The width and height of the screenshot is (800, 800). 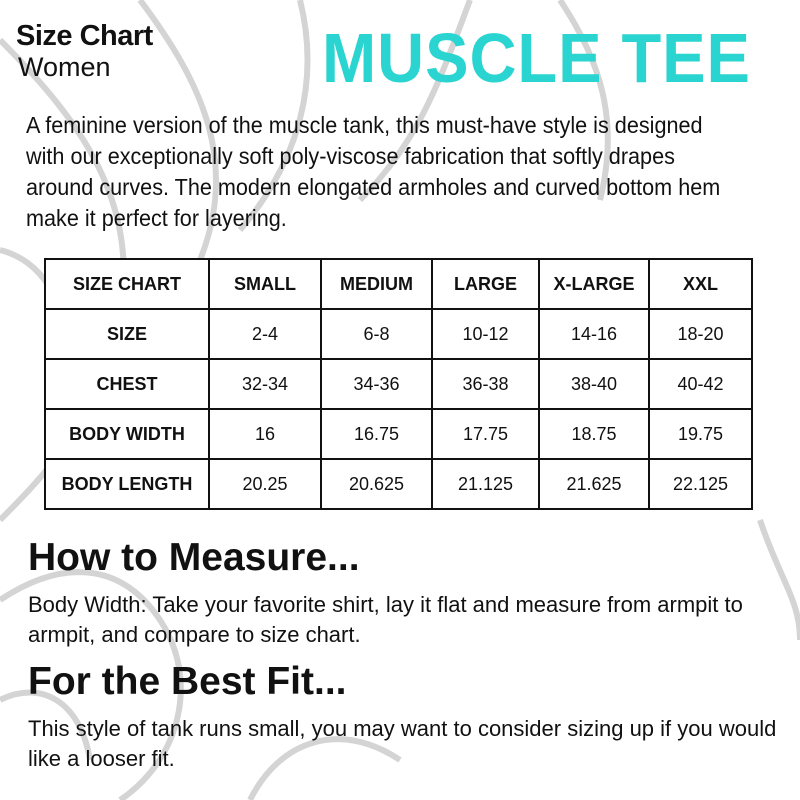 What do you see at coordinates (376, 384) in the screenshot?
I see `table-cell: 34-36` at bounding box center [376, 384].